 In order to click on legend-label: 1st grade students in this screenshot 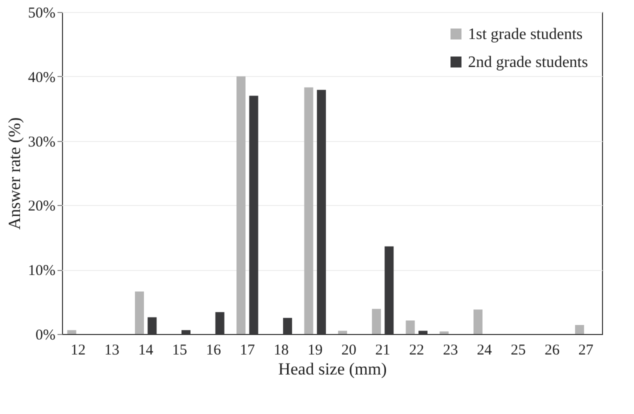, I will do `click(525, 34)`.